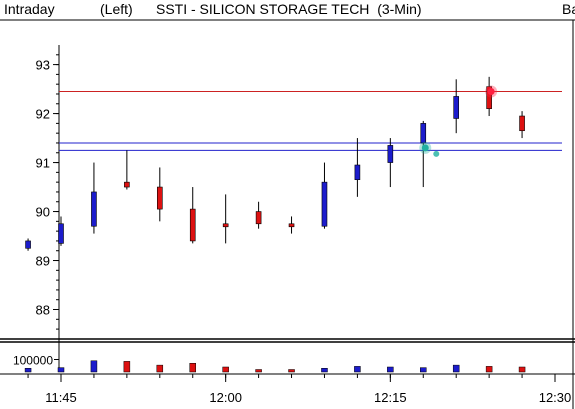  Describe the element at coordinates (390, 397) in the screenshot. I see `time-tick-label: 12:15` at that location.